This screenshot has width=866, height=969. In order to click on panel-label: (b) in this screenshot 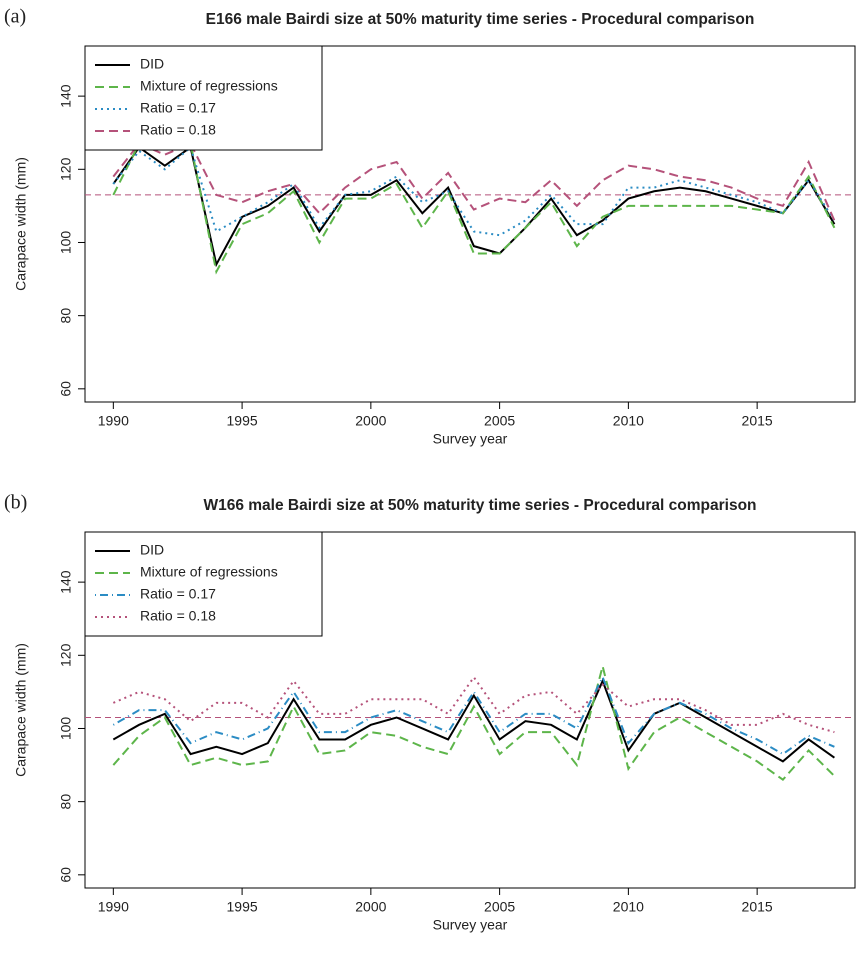, I will do `click(15, 503)`.